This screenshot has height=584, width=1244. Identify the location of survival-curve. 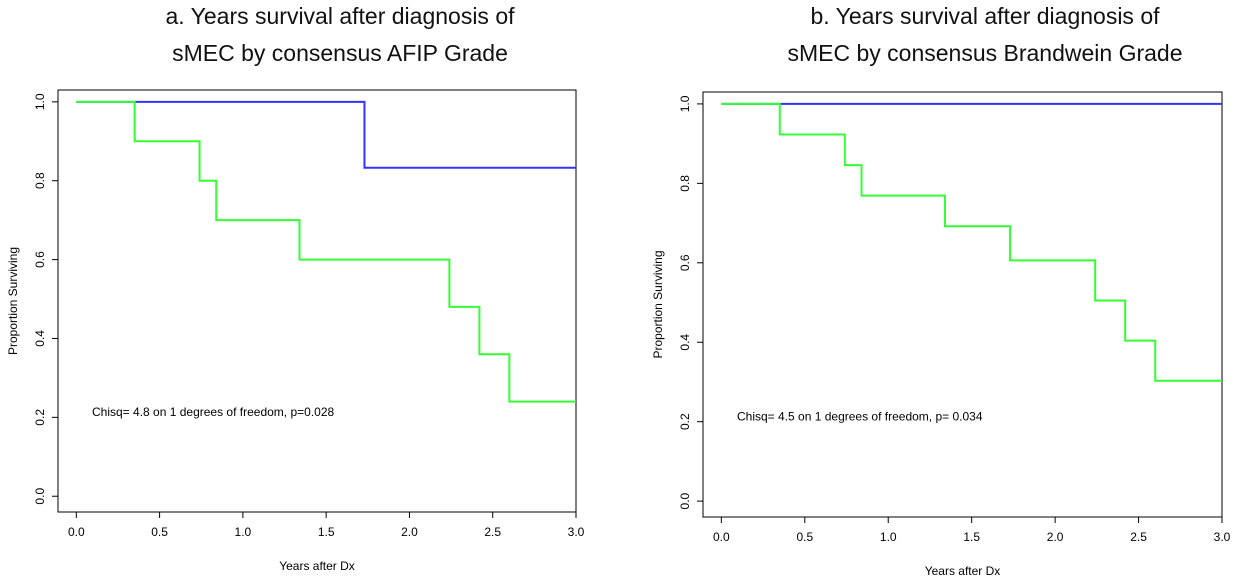
(326, 134).